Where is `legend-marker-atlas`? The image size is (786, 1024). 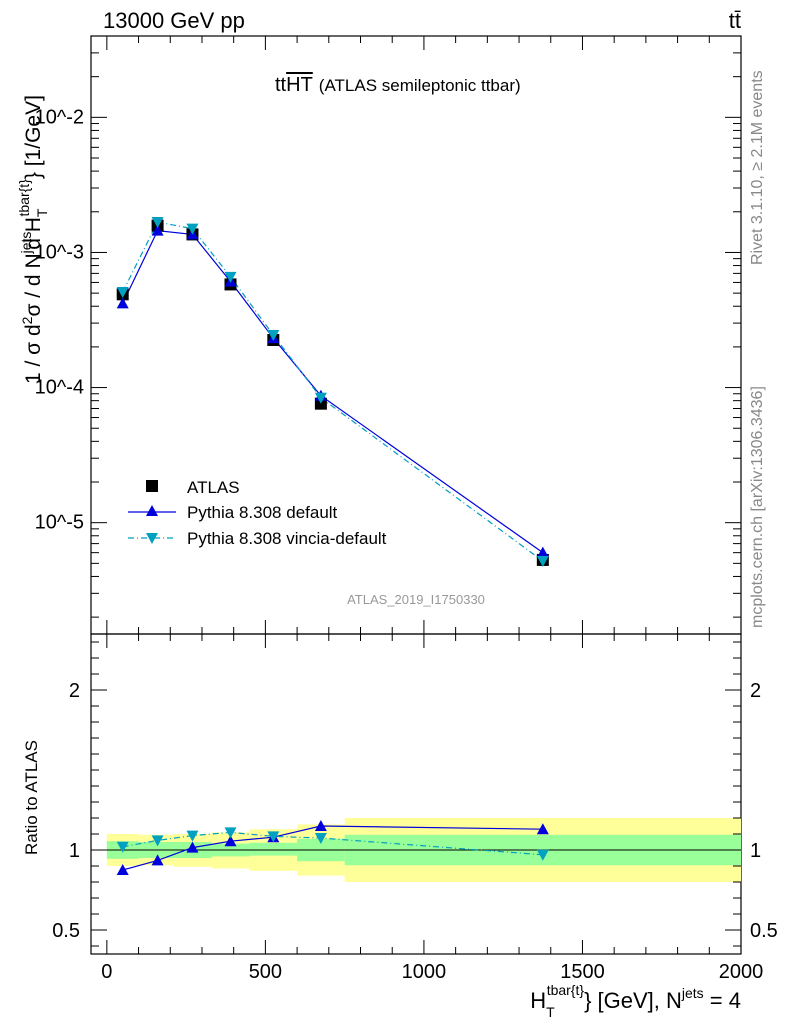
legend-marker-atlas is located at coordinates (152, 486).